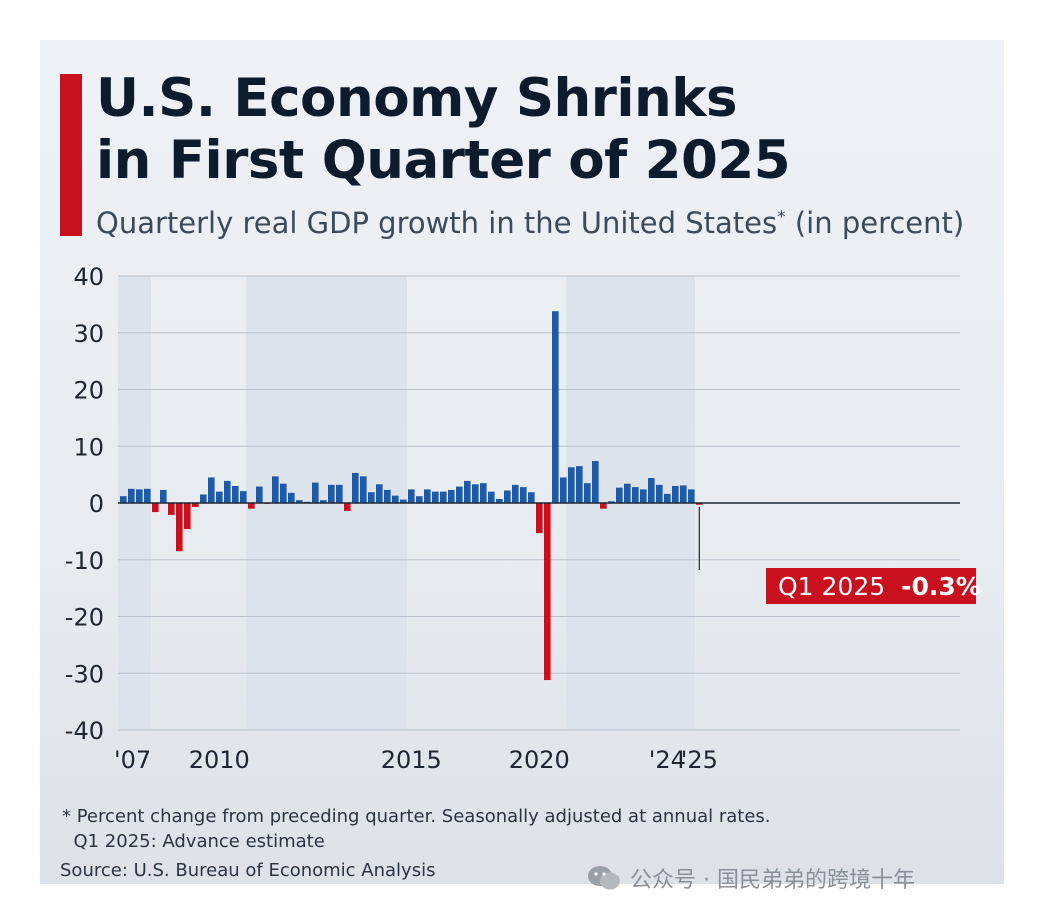  Describe the element at coordinates (88, 447) in the screenshot. I see `y-tick-label-10: 10` at that location.